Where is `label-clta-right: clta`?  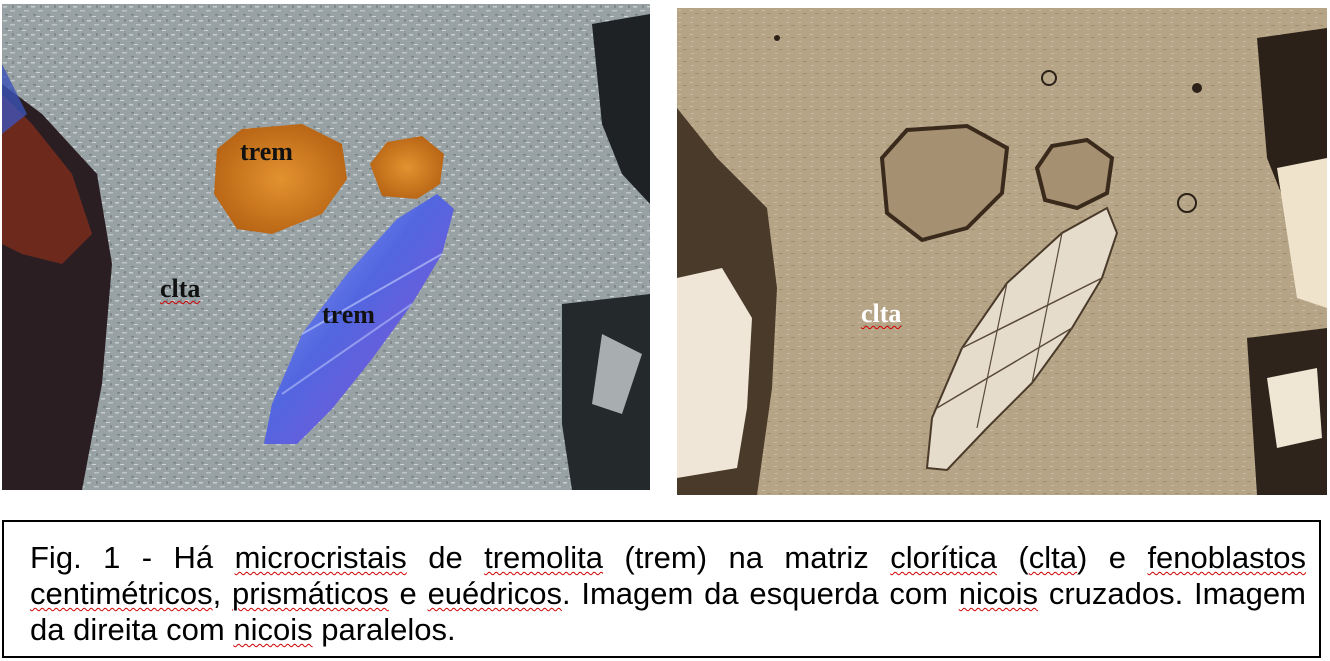 label-clta-right: clta is located at coordinates (881, 313).